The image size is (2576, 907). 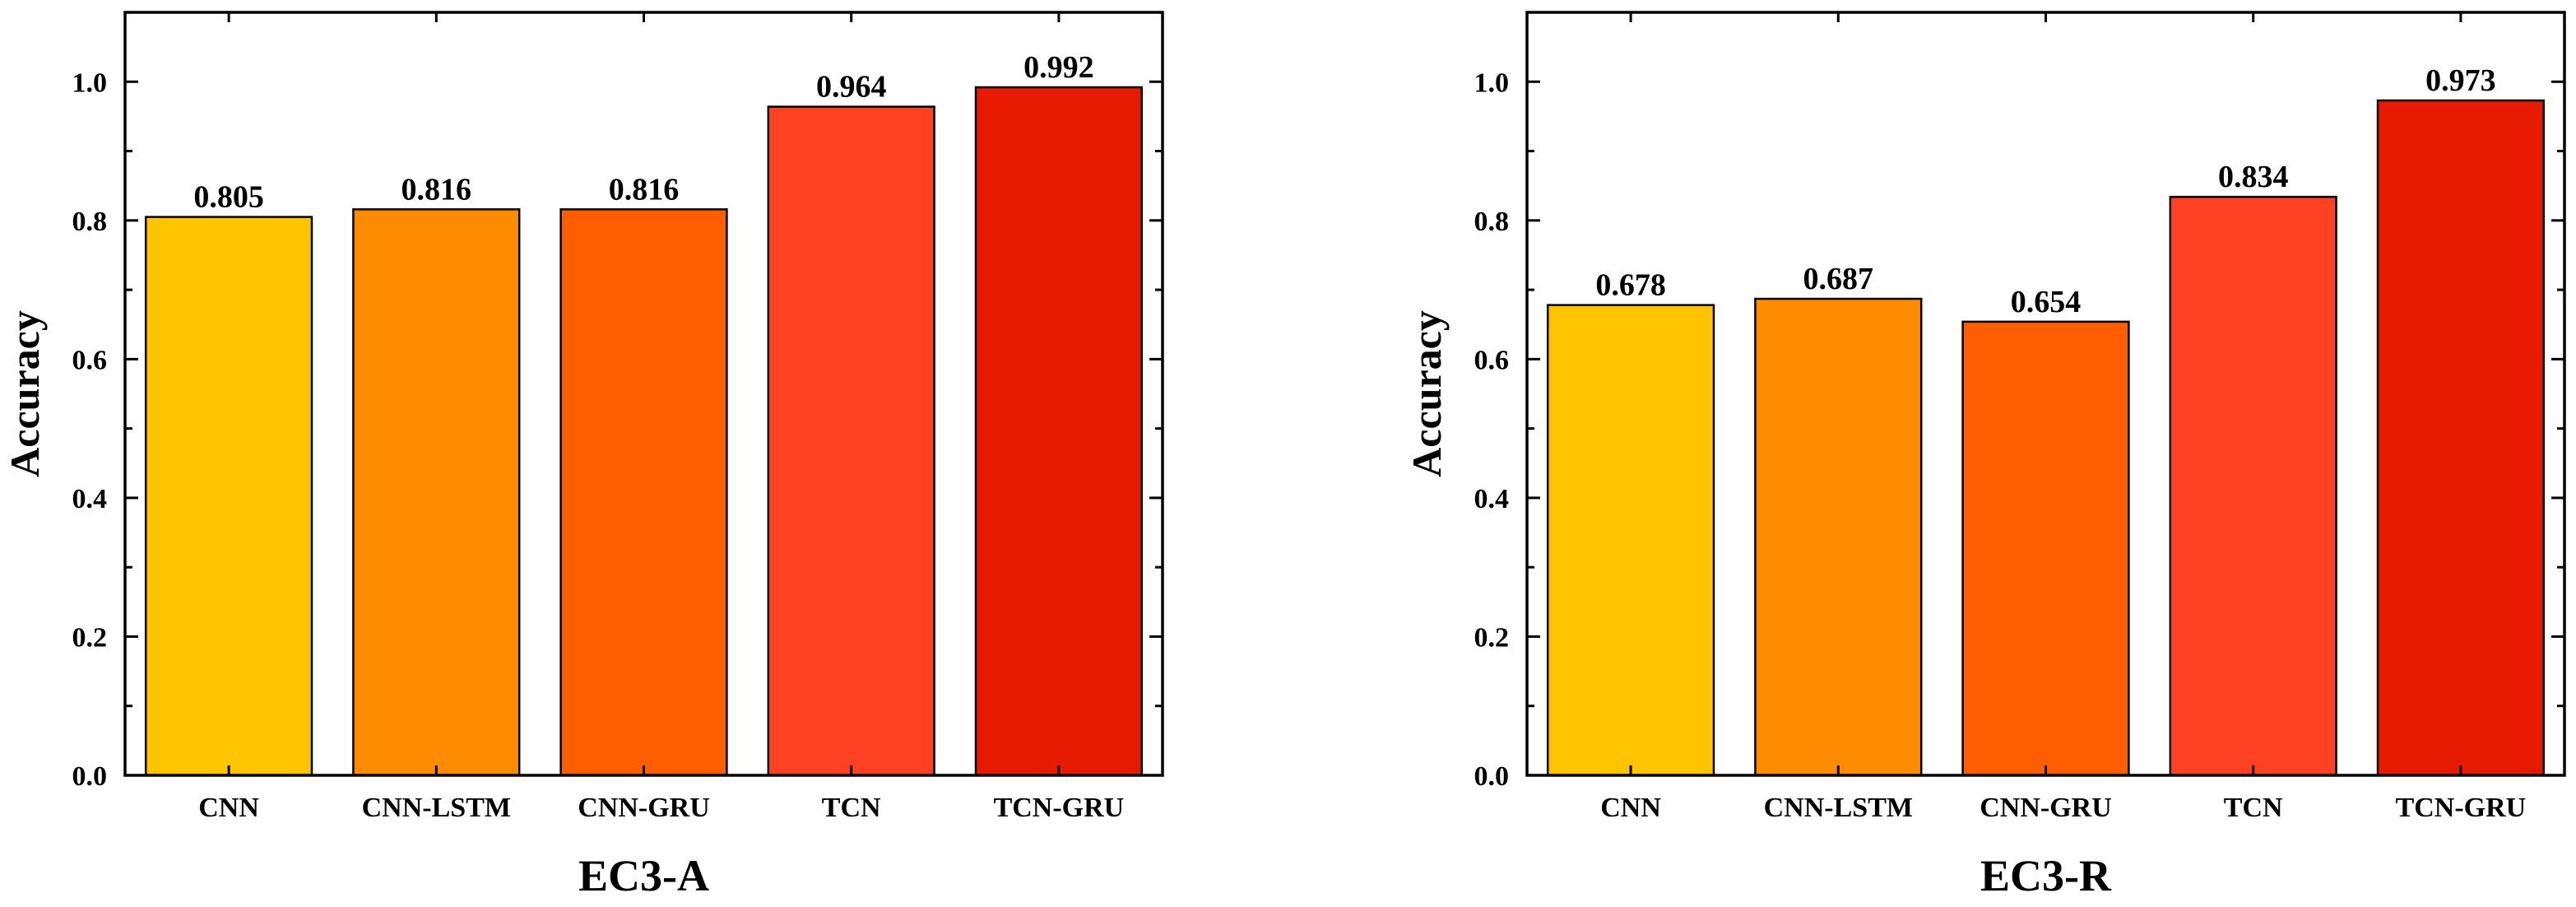 What do you see at coordinates (229, 198) in the screenshot?
I see `bar-value-label: 0.805` at bounding box center [229, 198].